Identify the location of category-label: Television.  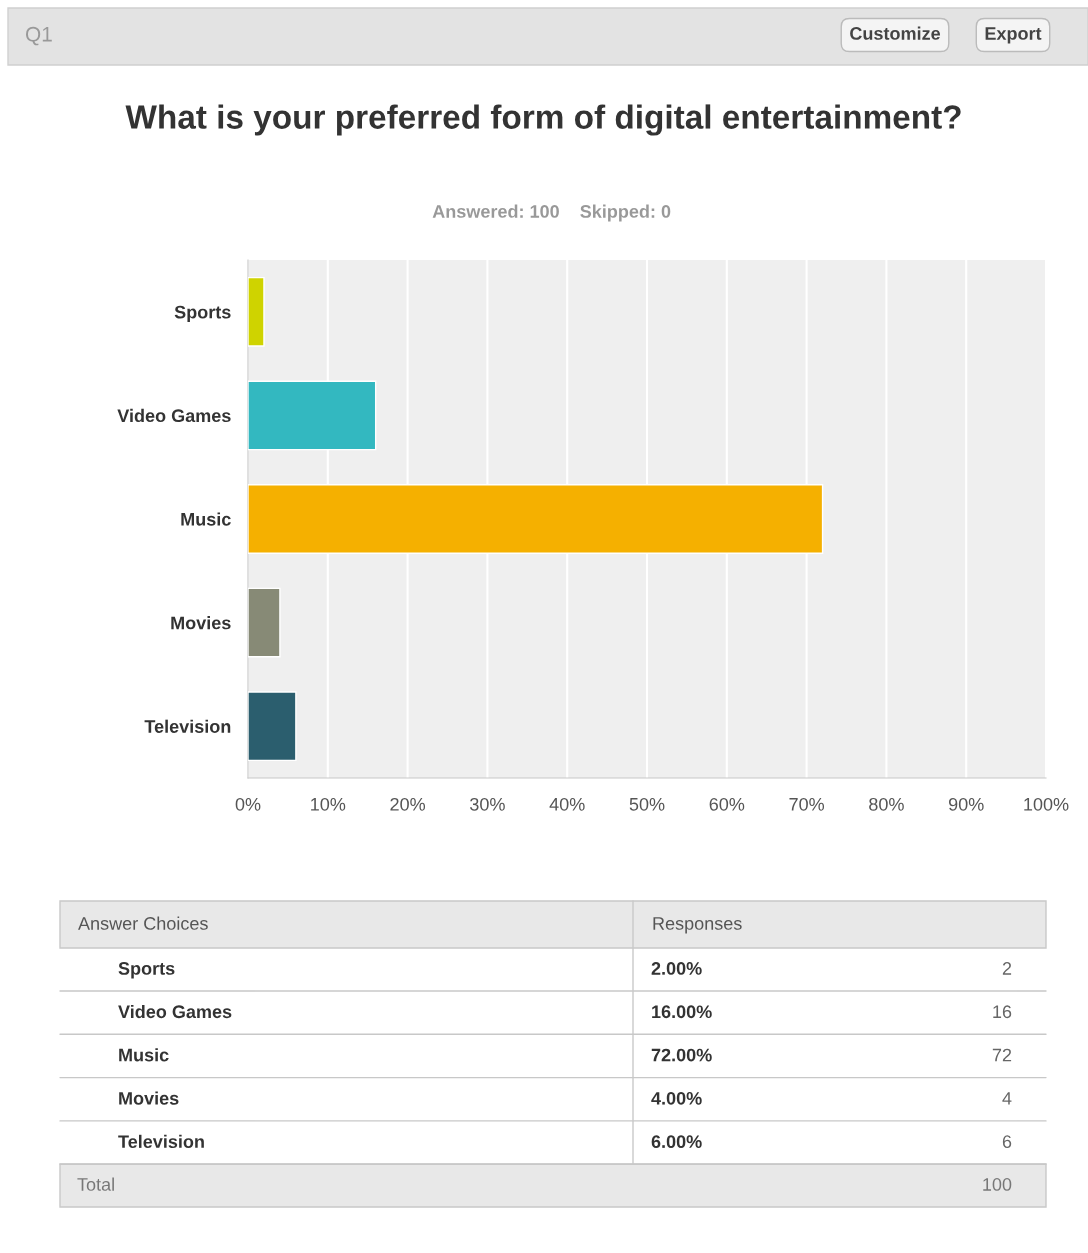
(161, 1141).